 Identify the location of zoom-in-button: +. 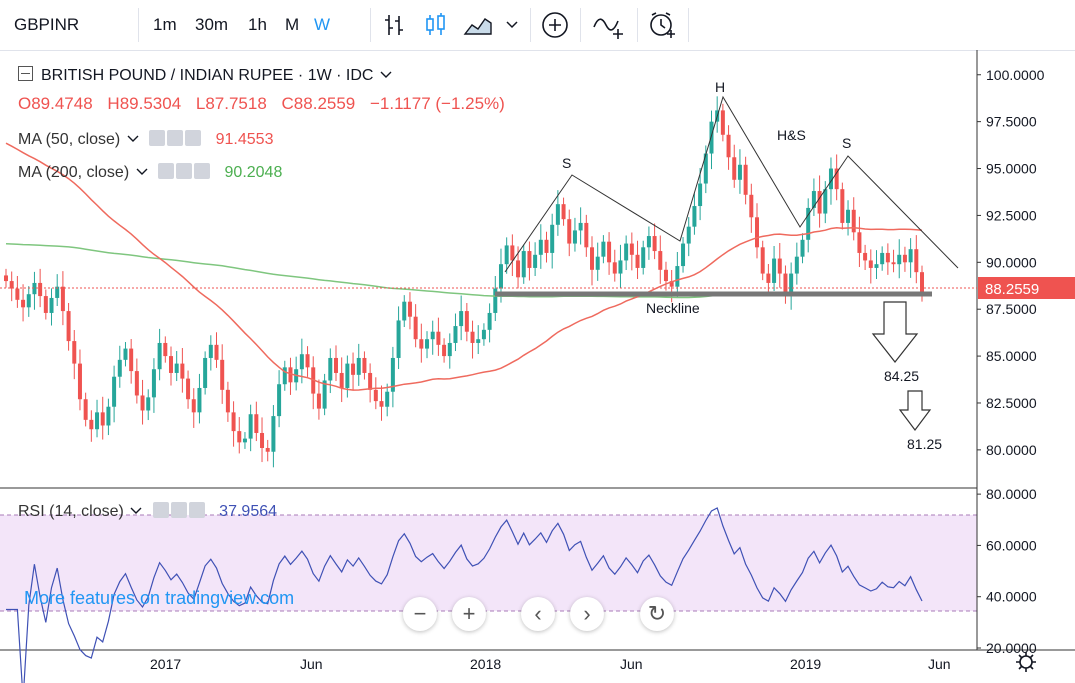
(469, 614).